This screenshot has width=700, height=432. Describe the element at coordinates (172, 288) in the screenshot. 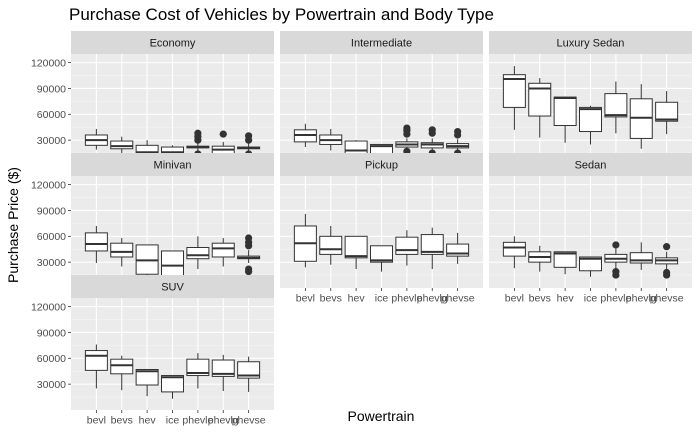

I see `facet-strip-label: SUV` at that location.